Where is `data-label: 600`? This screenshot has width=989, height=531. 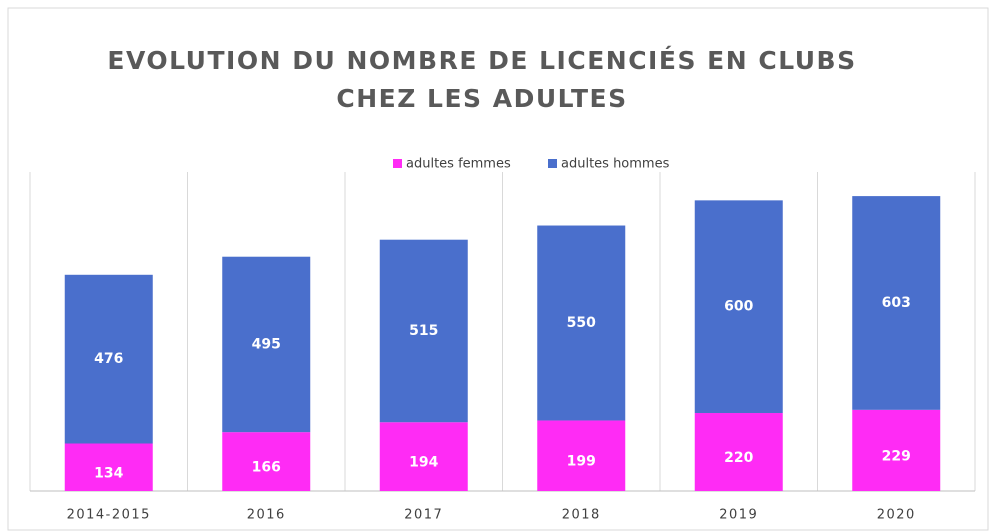
data-label: 600 is located at coordinates (738, 307).